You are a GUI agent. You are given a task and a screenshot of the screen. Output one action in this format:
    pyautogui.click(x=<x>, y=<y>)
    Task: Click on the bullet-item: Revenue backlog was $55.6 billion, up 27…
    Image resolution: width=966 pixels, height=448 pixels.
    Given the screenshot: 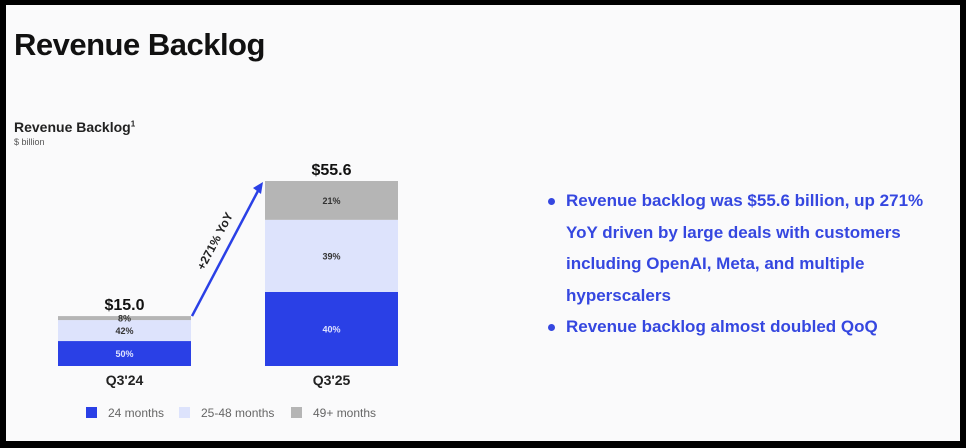 What is the action you would take?
    pyautogui.click(x=751, y=248)
    